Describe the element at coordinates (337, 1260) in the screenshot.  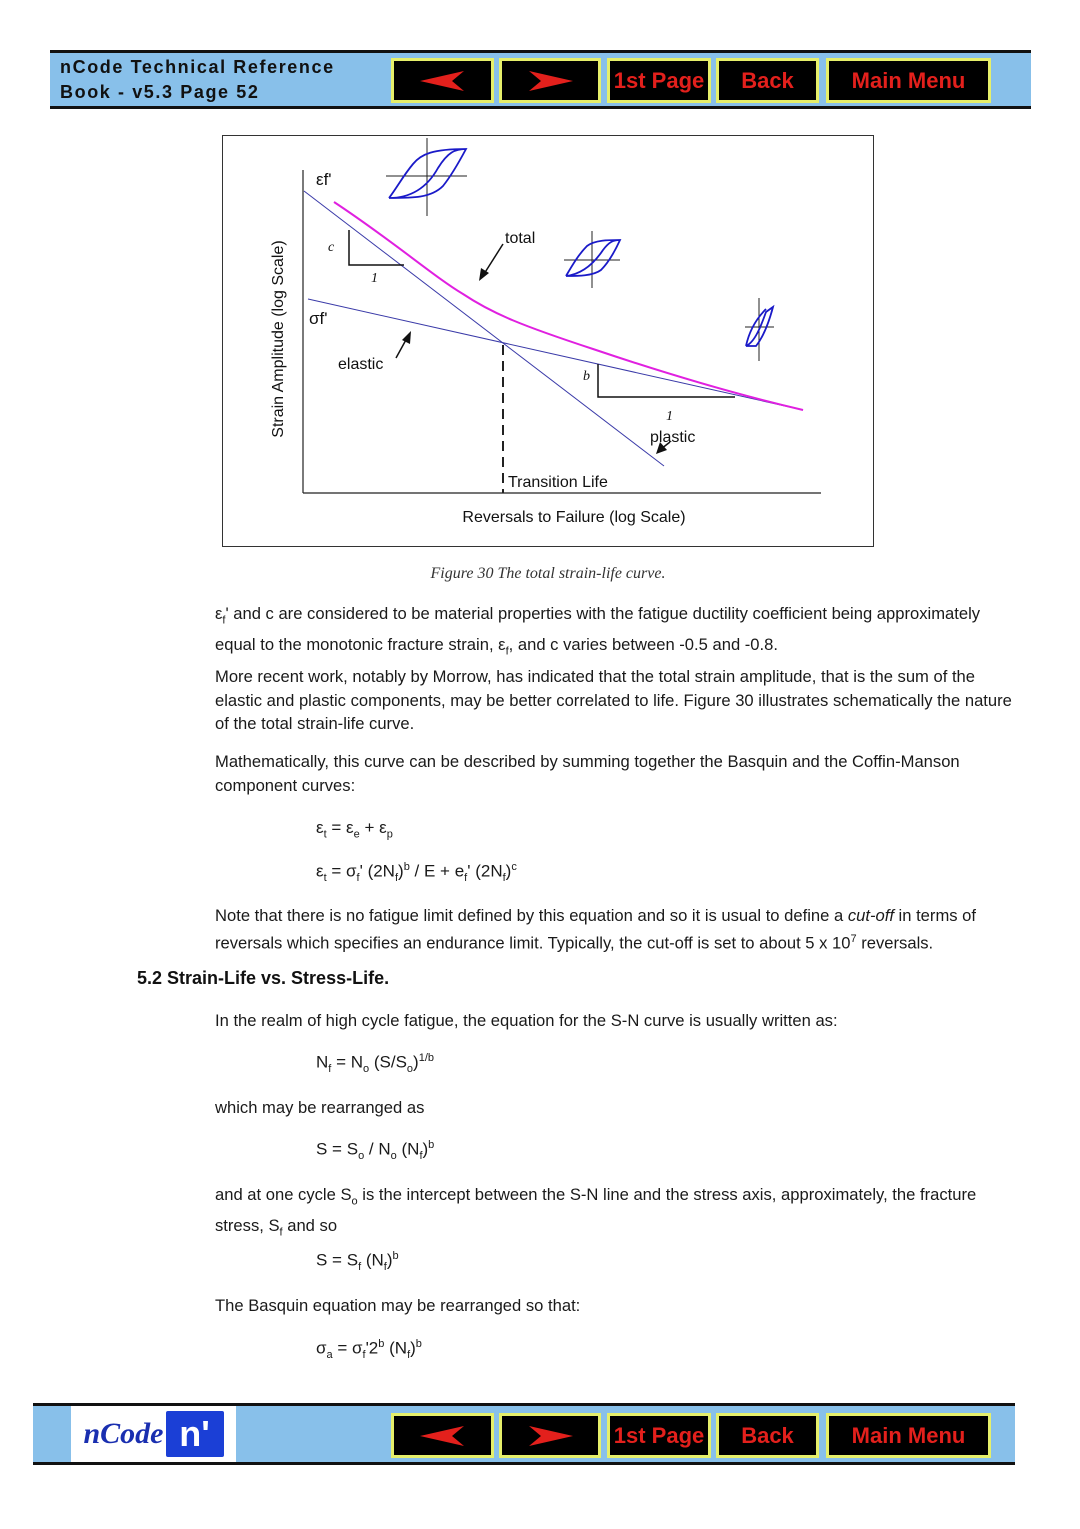
I see `text-run: S = S` at that location.